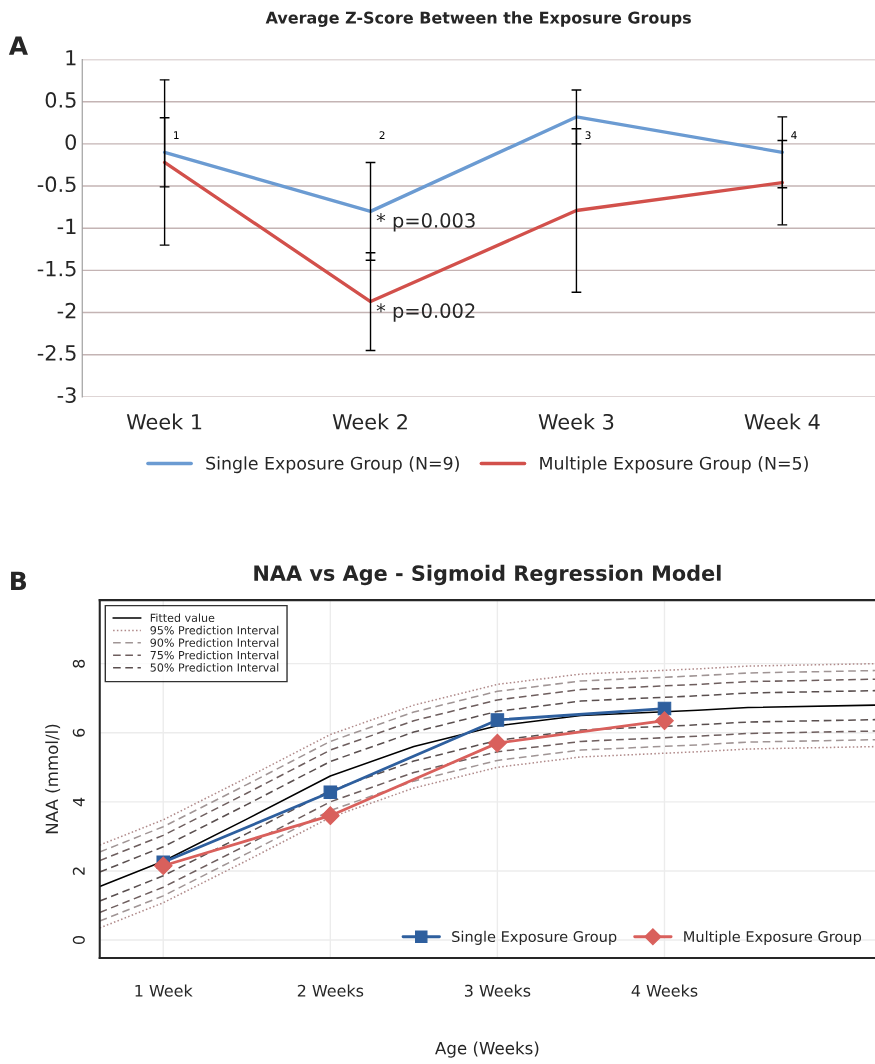 This screenshot has height=1064, width=875. I want to click on legend-label: 90% Prediction Interval, so click(214, 642).